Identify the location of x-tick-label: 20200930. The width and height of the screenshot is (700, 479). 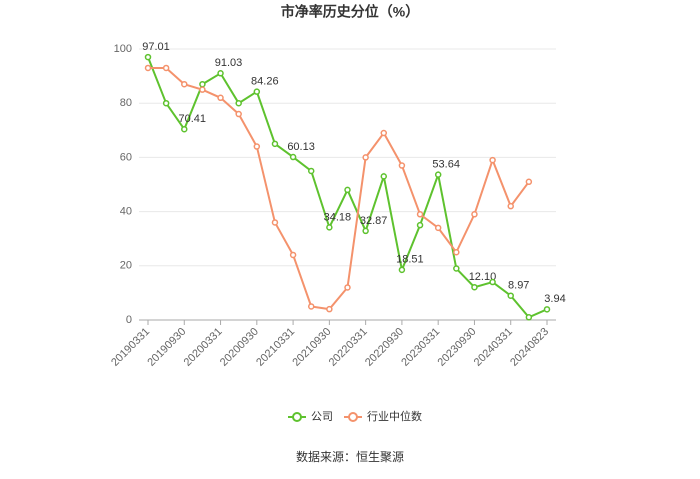
(239, 347).